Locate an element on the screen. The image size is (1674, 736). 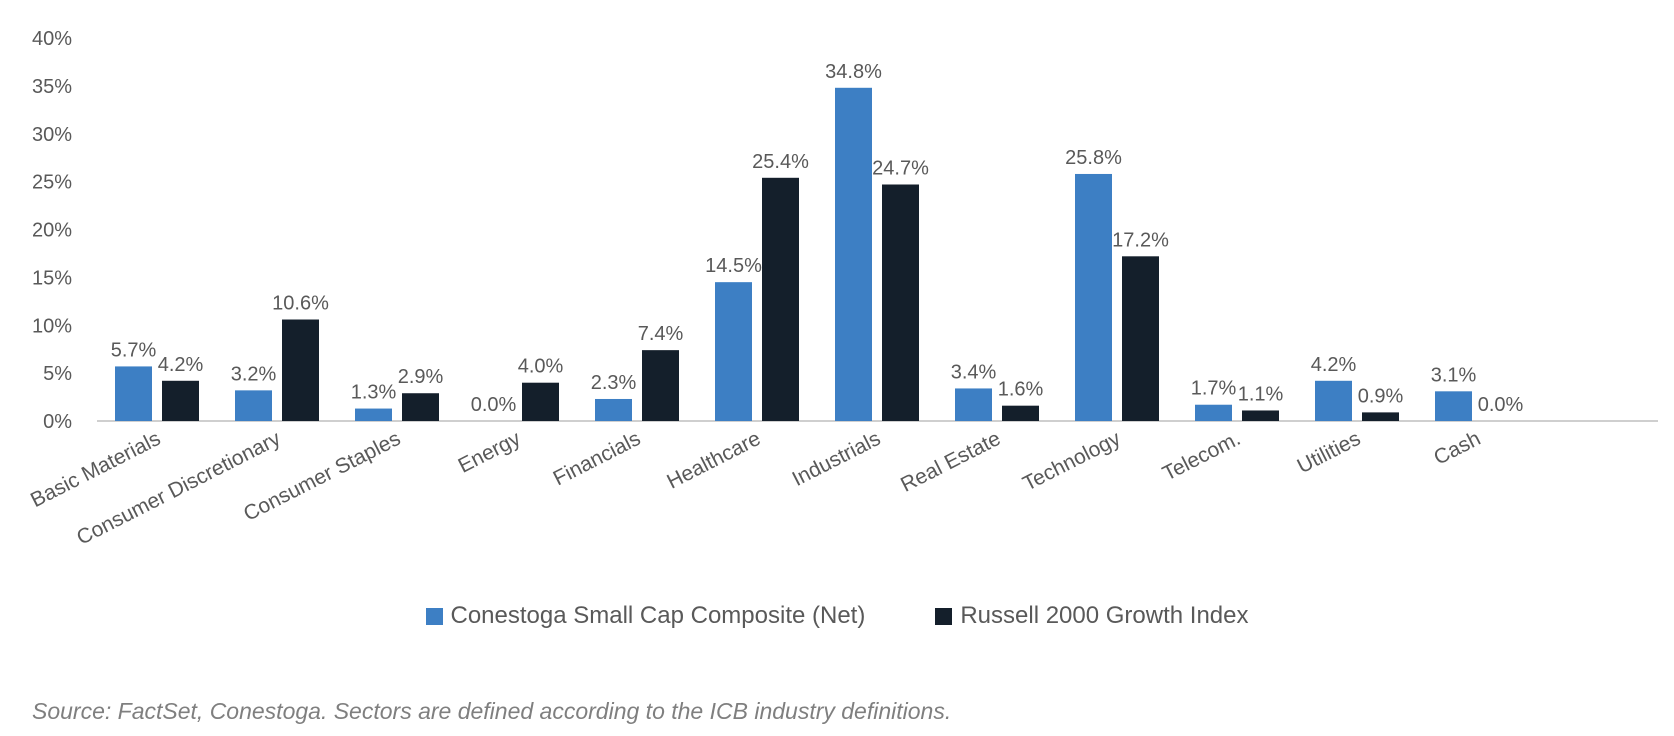
data-label: 1.6% is located at coordinates (1021, 390).